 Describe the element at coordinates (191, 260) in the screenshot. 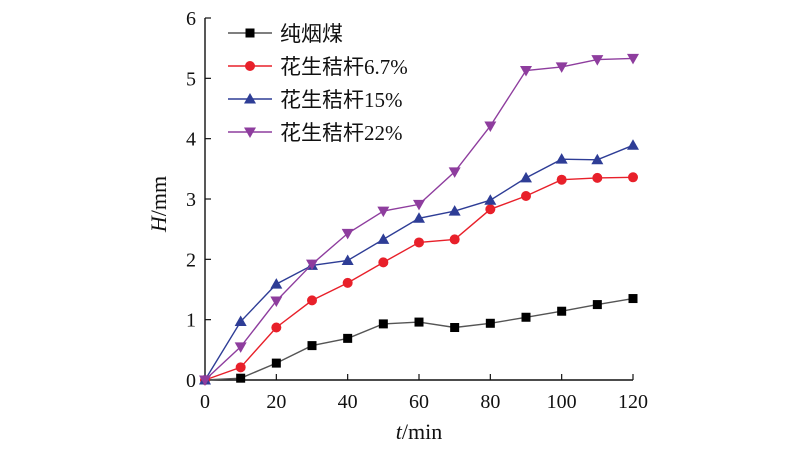

I see `y-tick-label: 2` at that location.